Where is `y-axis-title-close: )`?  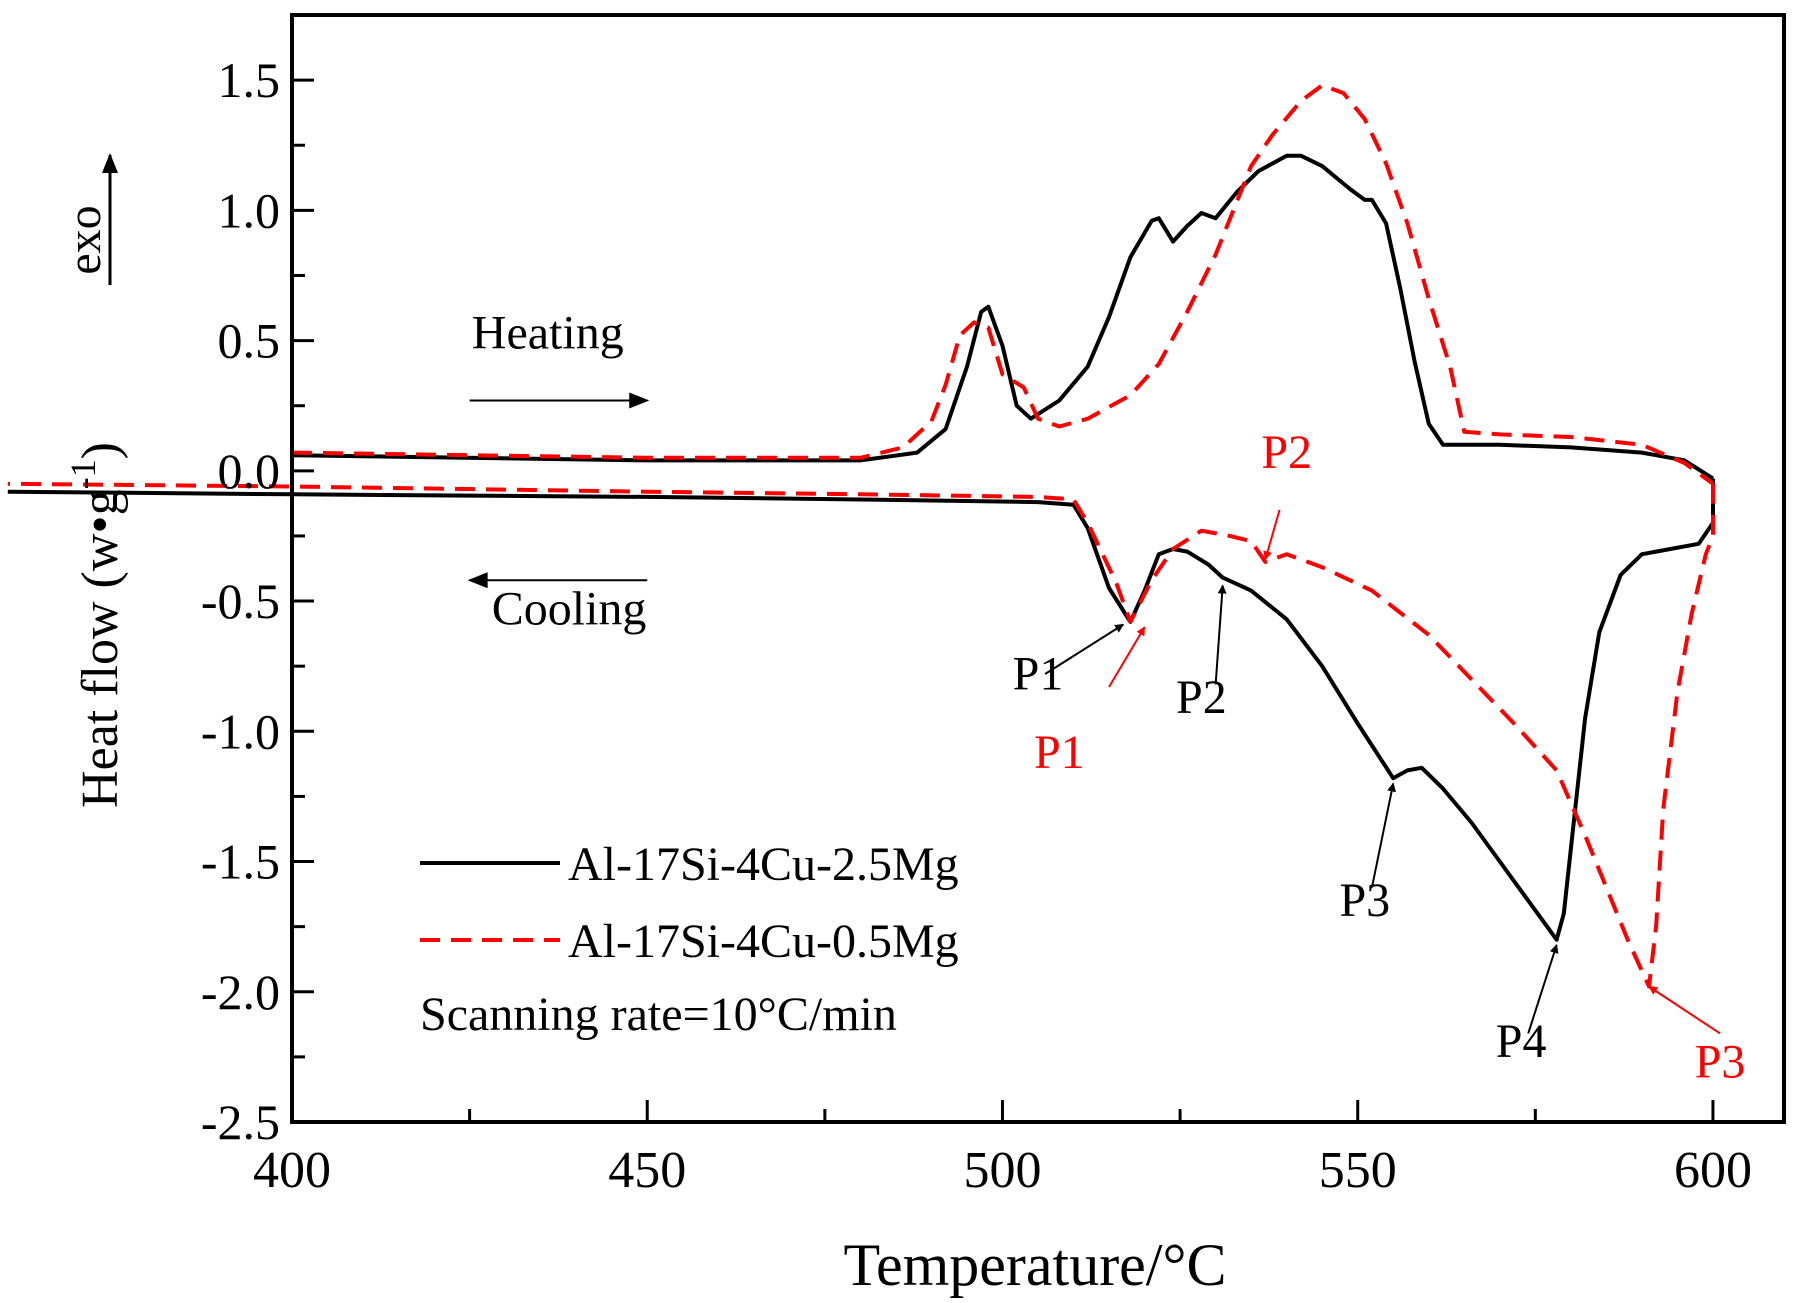 y-axis-title-close: ) is located at coordinates (100, 450).